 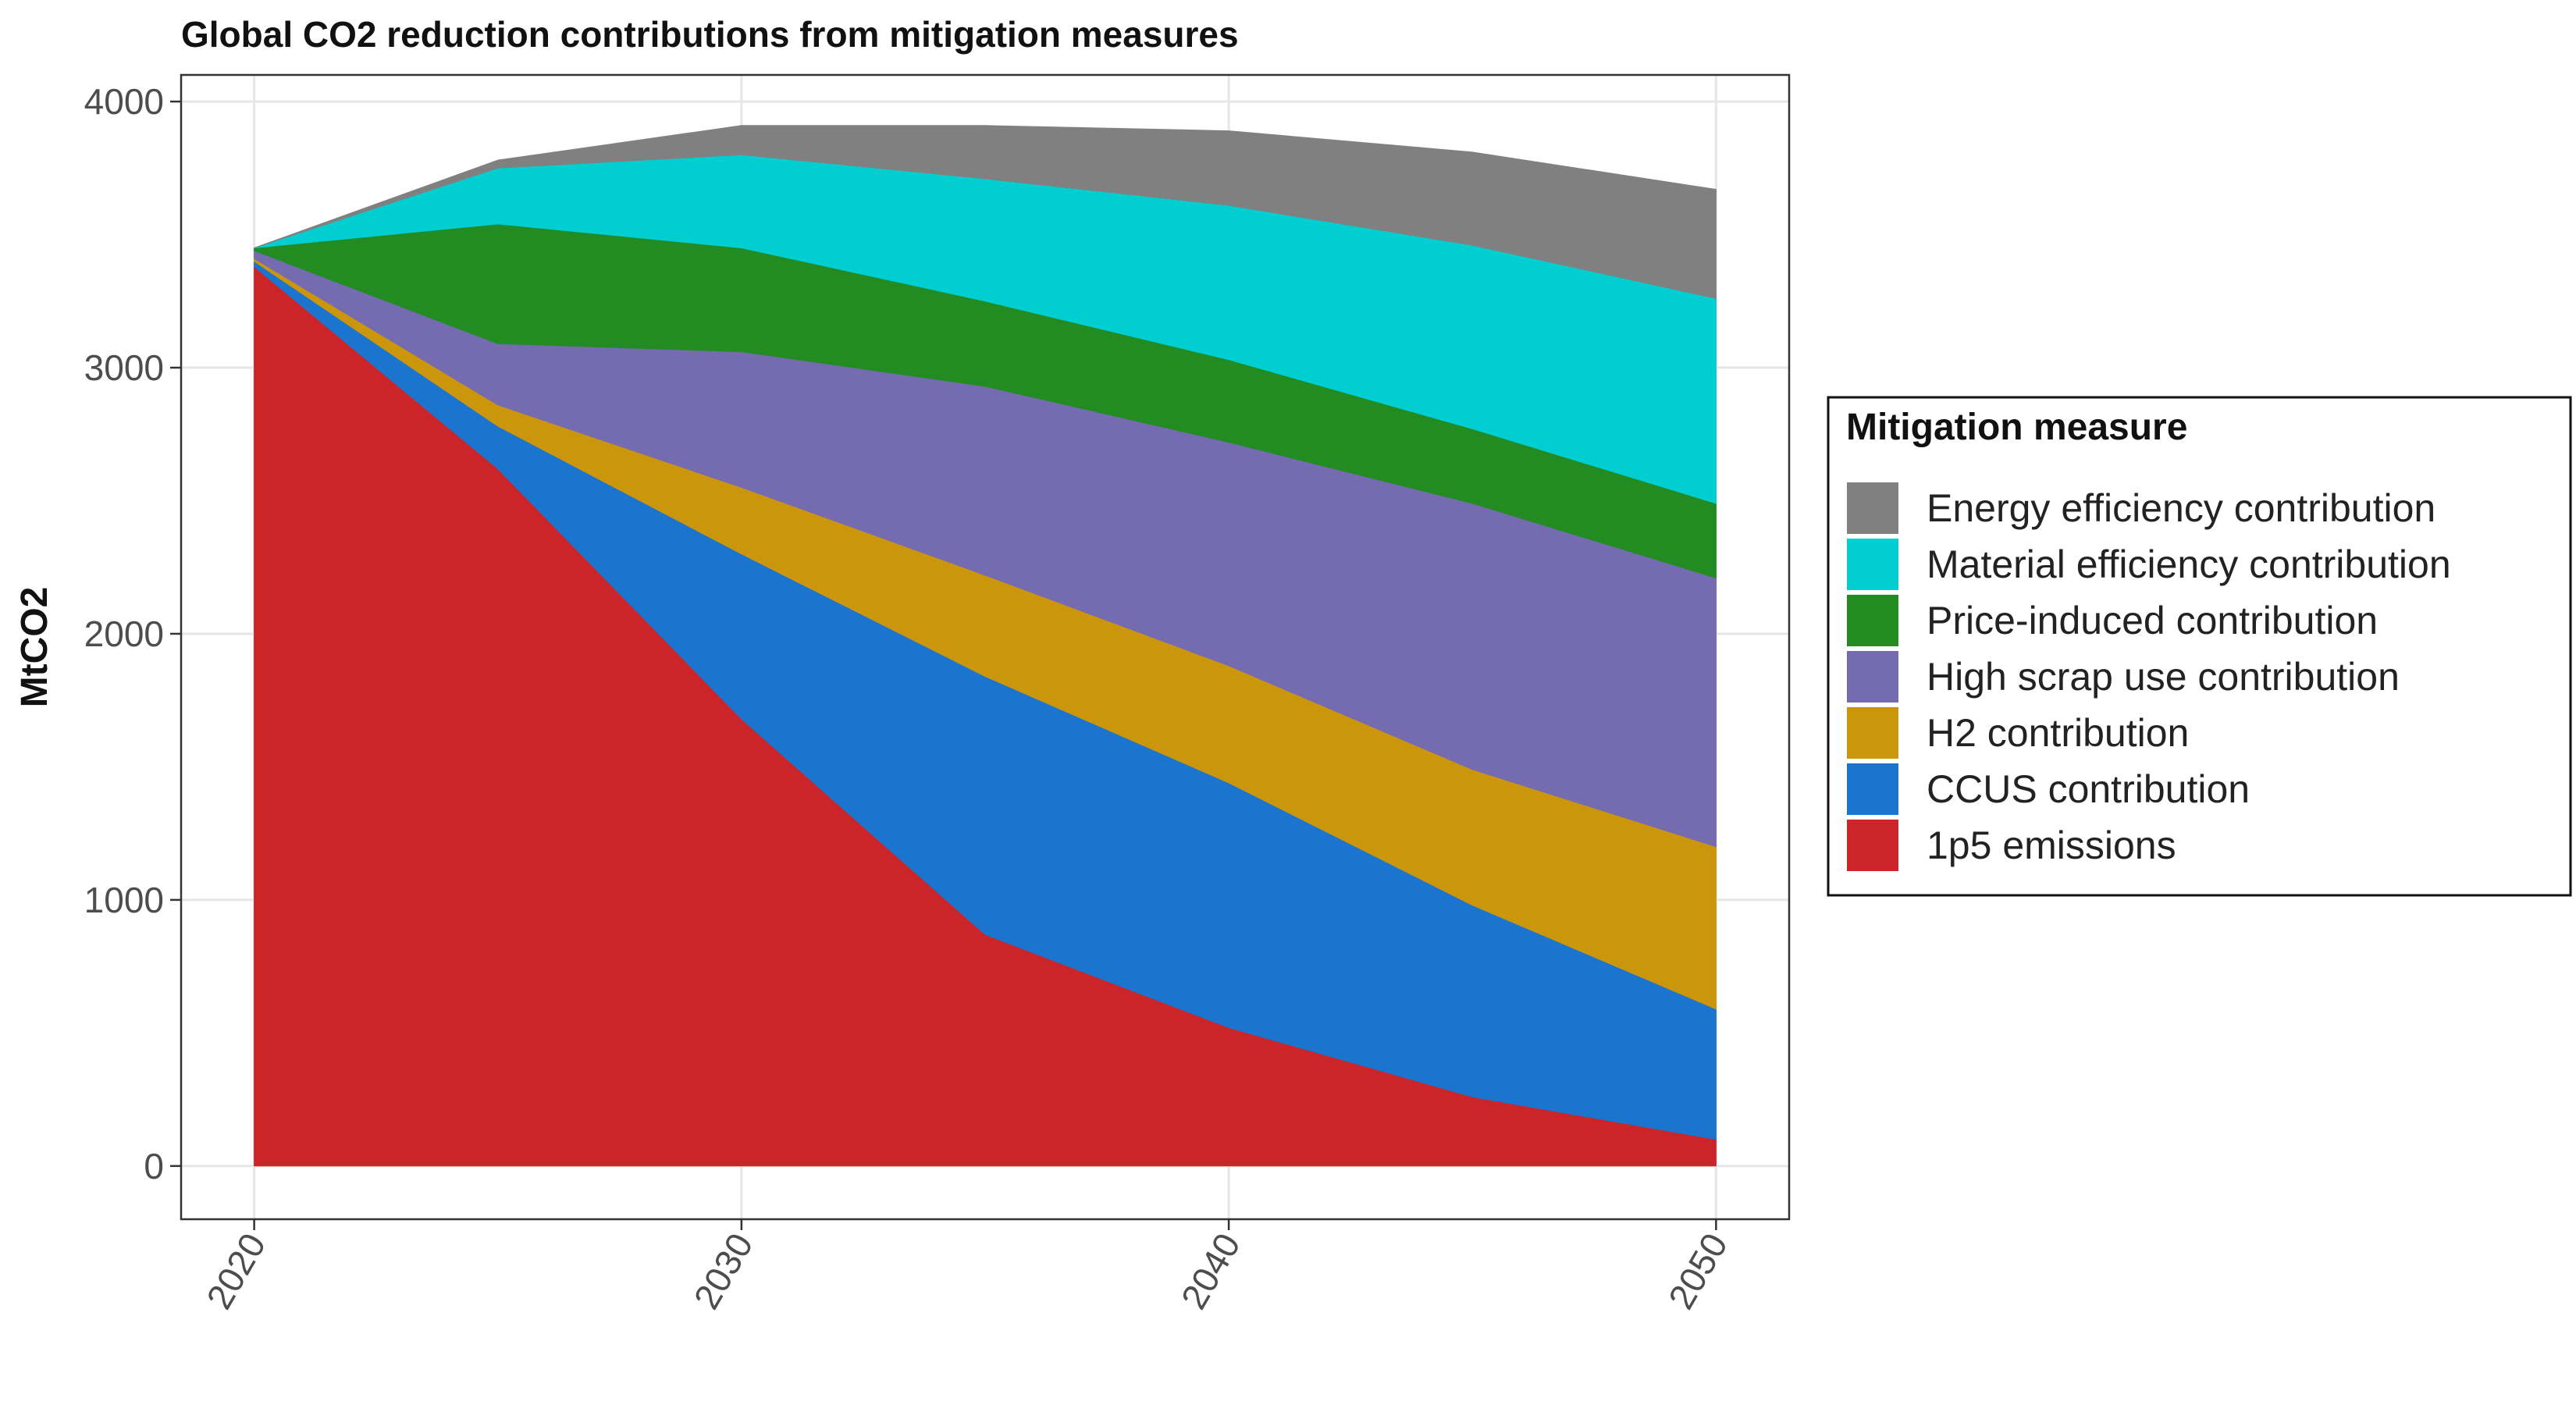 I want to click on y-axis-title: MtCO2, so click(x=34, y=647).